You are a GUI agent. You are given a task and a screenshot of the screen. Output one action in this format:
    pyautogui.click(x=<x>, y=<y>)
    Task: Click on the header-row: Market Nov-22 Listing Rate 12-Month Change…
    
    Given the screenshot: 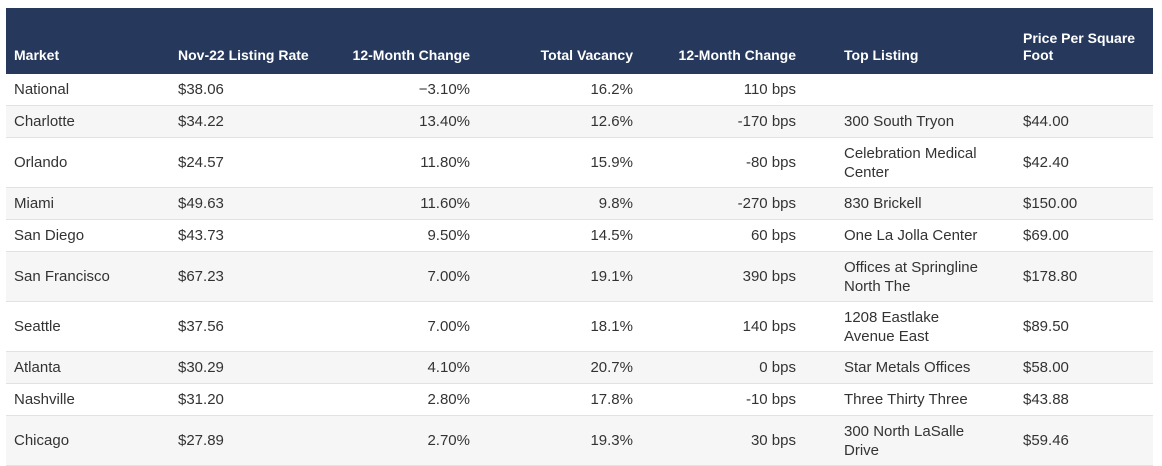 What is the action you would take?
    pyautogui.click(x=579, y=41)
    